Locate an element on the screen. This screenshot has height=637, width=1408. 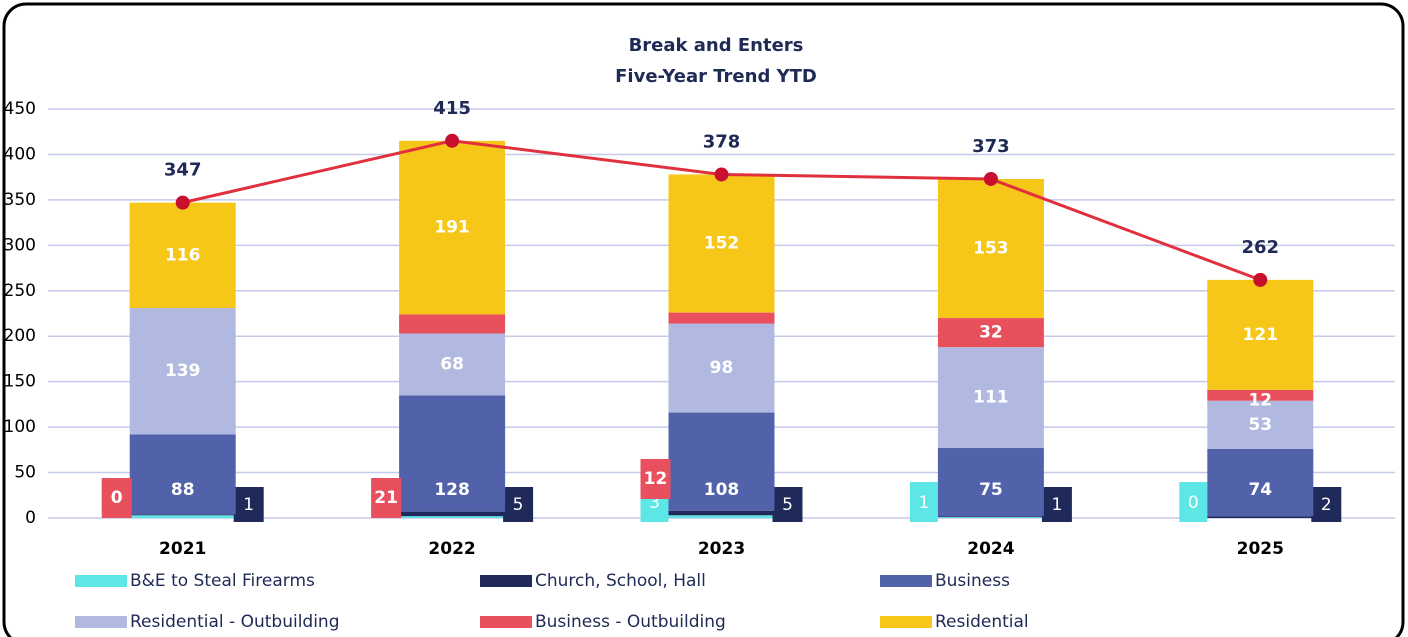
y-tick-label: 350 is located at coordinates (20, 200).